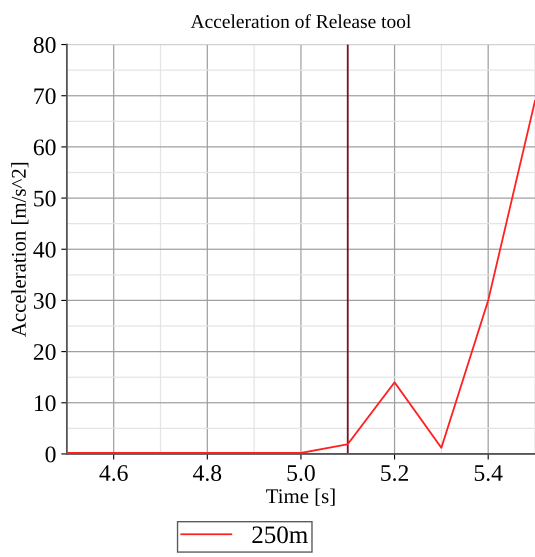 The height and width of the screenshot is (557, 535). I want to click on y-tick-label: 0, so click(51, 454).